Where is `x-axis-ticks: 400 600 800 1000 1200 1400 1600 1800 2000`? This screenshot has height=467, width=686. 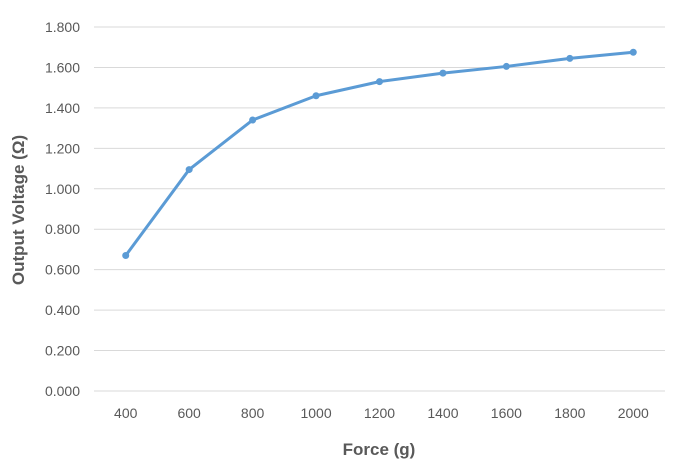
x-axis-ticks: 400 600 800 1000 1200 1400 1600 1800 2000 is located at coordinates (381, 413).